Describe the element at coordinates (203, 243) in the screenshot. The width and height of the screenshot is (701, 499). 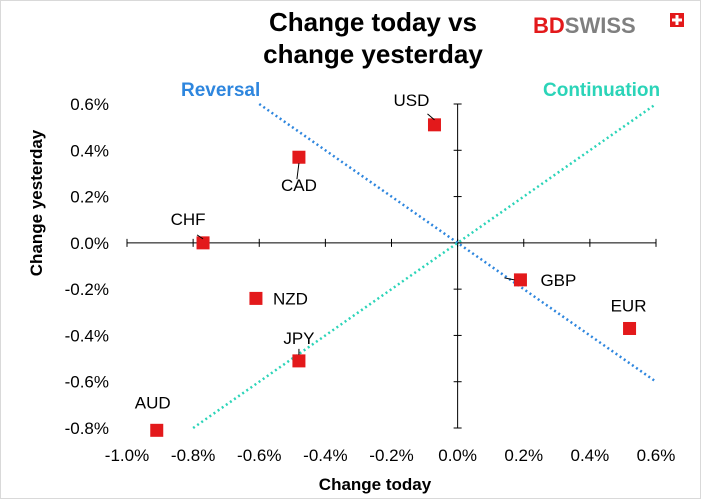
I see `point-chf` at that location.